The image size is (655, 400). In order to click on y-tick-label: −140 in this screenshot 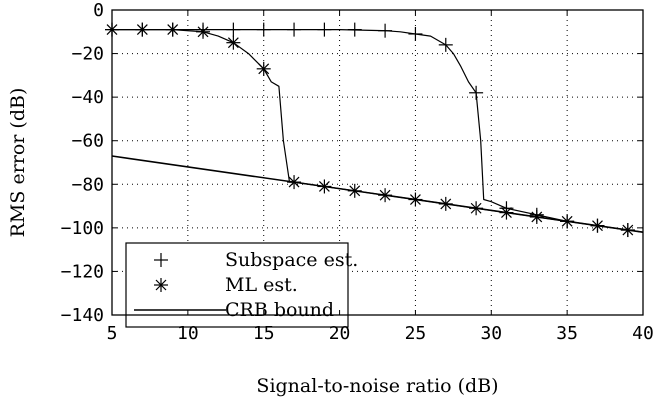, I will do `click(82, 315)`.